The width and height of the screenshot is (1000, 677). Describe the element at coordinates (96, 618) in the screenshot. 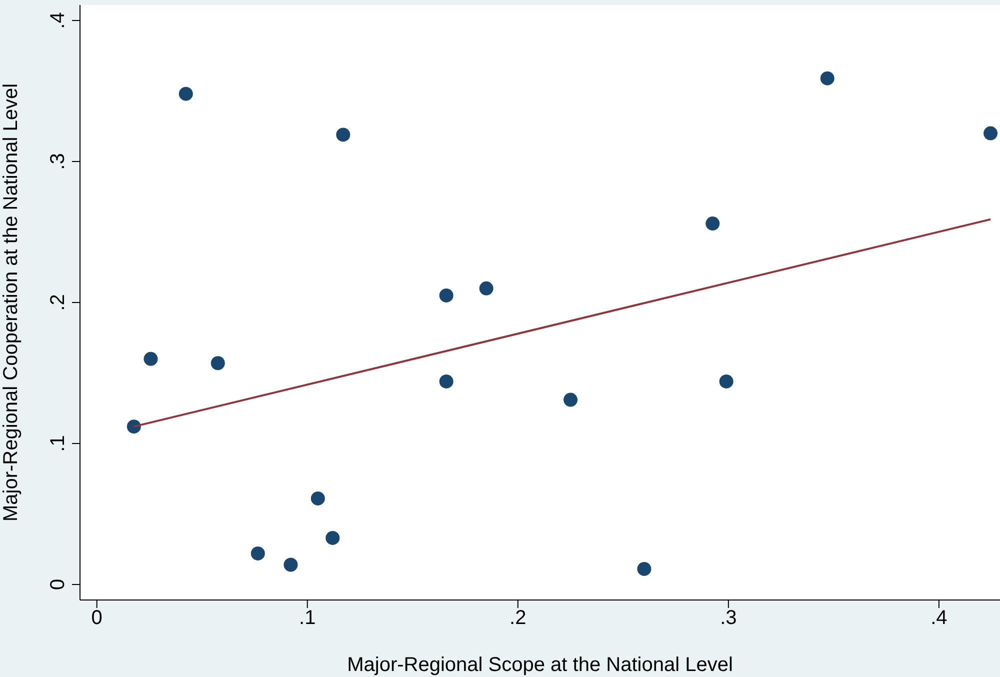

I see `x-tick-label: 0` at that location.